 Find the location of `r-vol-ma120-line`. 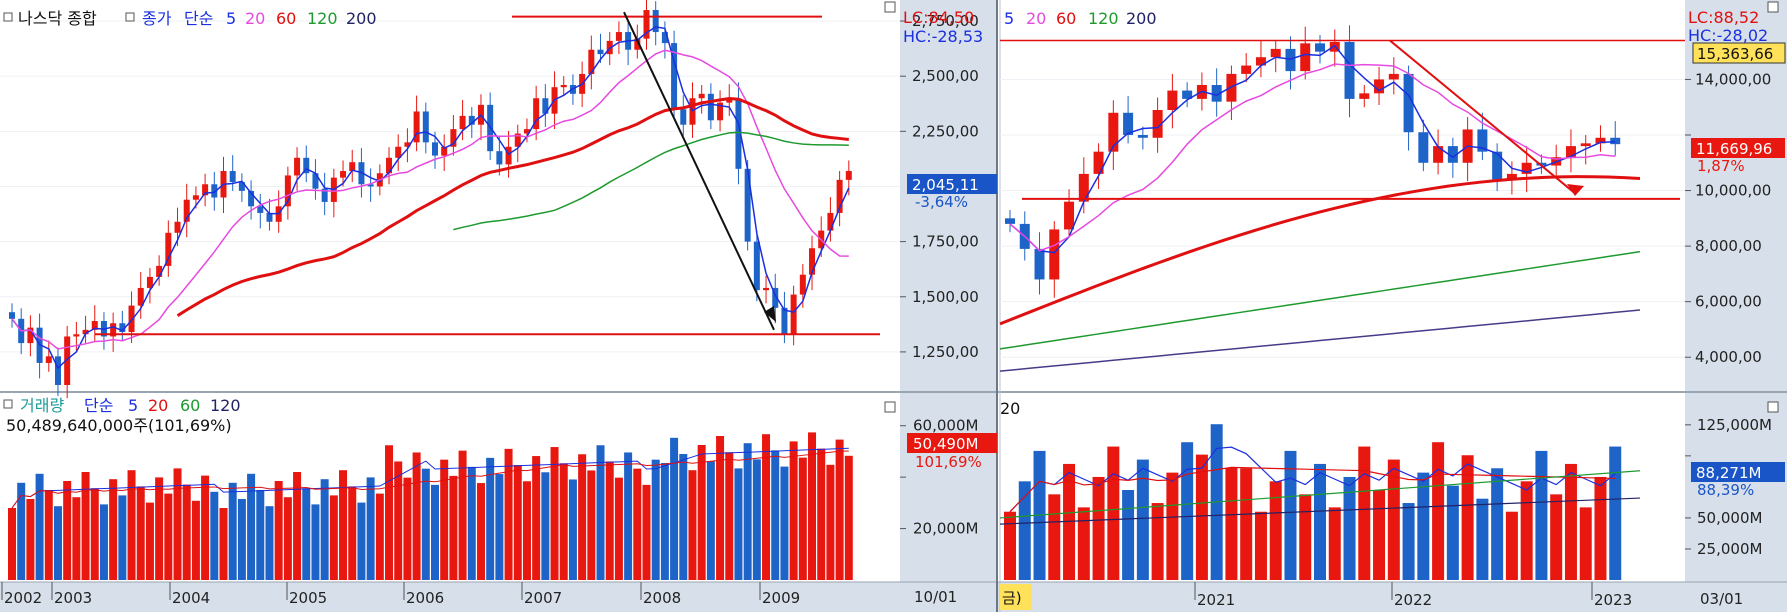

r-vol-ma120-line is located at coordinates (1320, 511).